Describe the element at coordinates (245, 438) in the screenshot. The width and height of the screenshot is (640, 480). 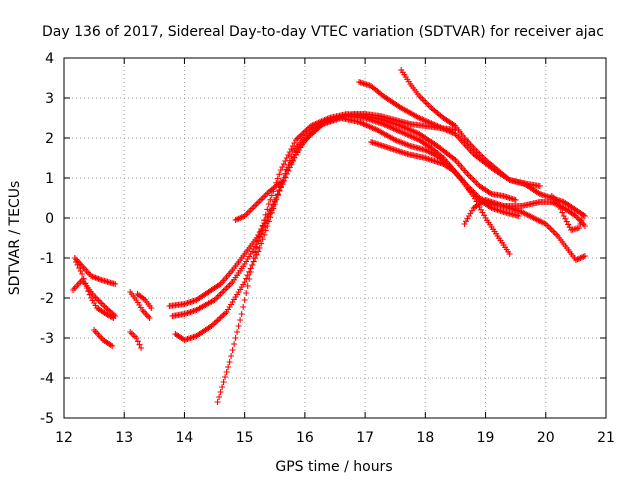
I see `x-tick-label: 15` at that location.